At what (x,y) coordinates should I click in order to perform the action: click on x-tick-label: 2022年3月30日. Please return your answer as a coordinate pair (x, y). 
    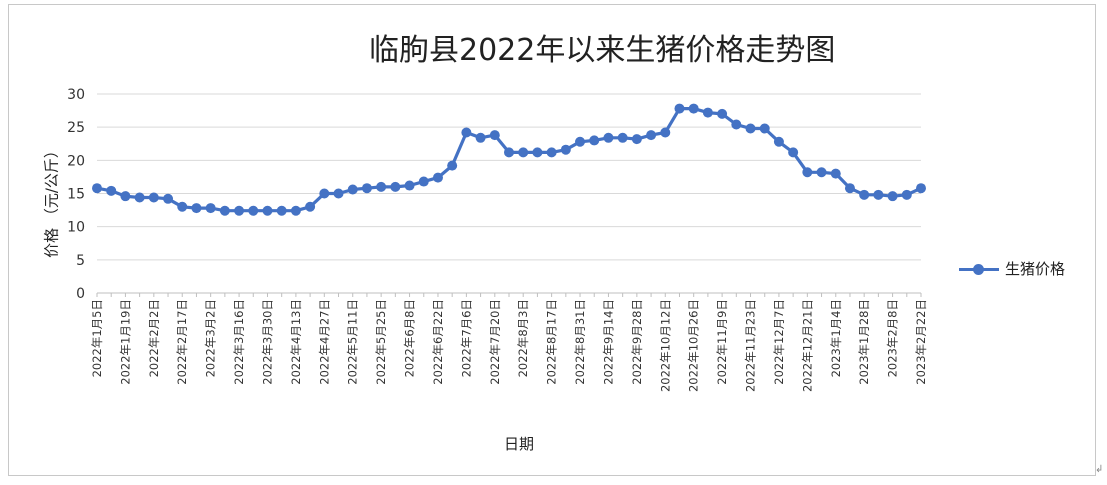
    Looking at the image, I should click on (267, 342).